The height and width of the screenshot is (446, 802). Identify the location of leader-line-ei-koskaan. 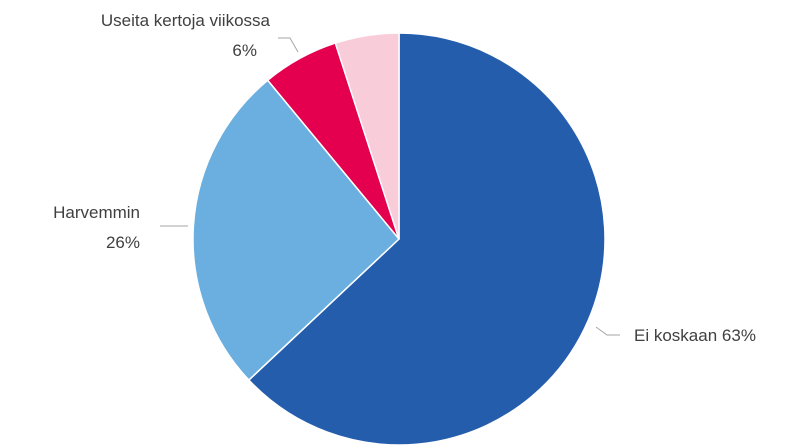
(607, 331).